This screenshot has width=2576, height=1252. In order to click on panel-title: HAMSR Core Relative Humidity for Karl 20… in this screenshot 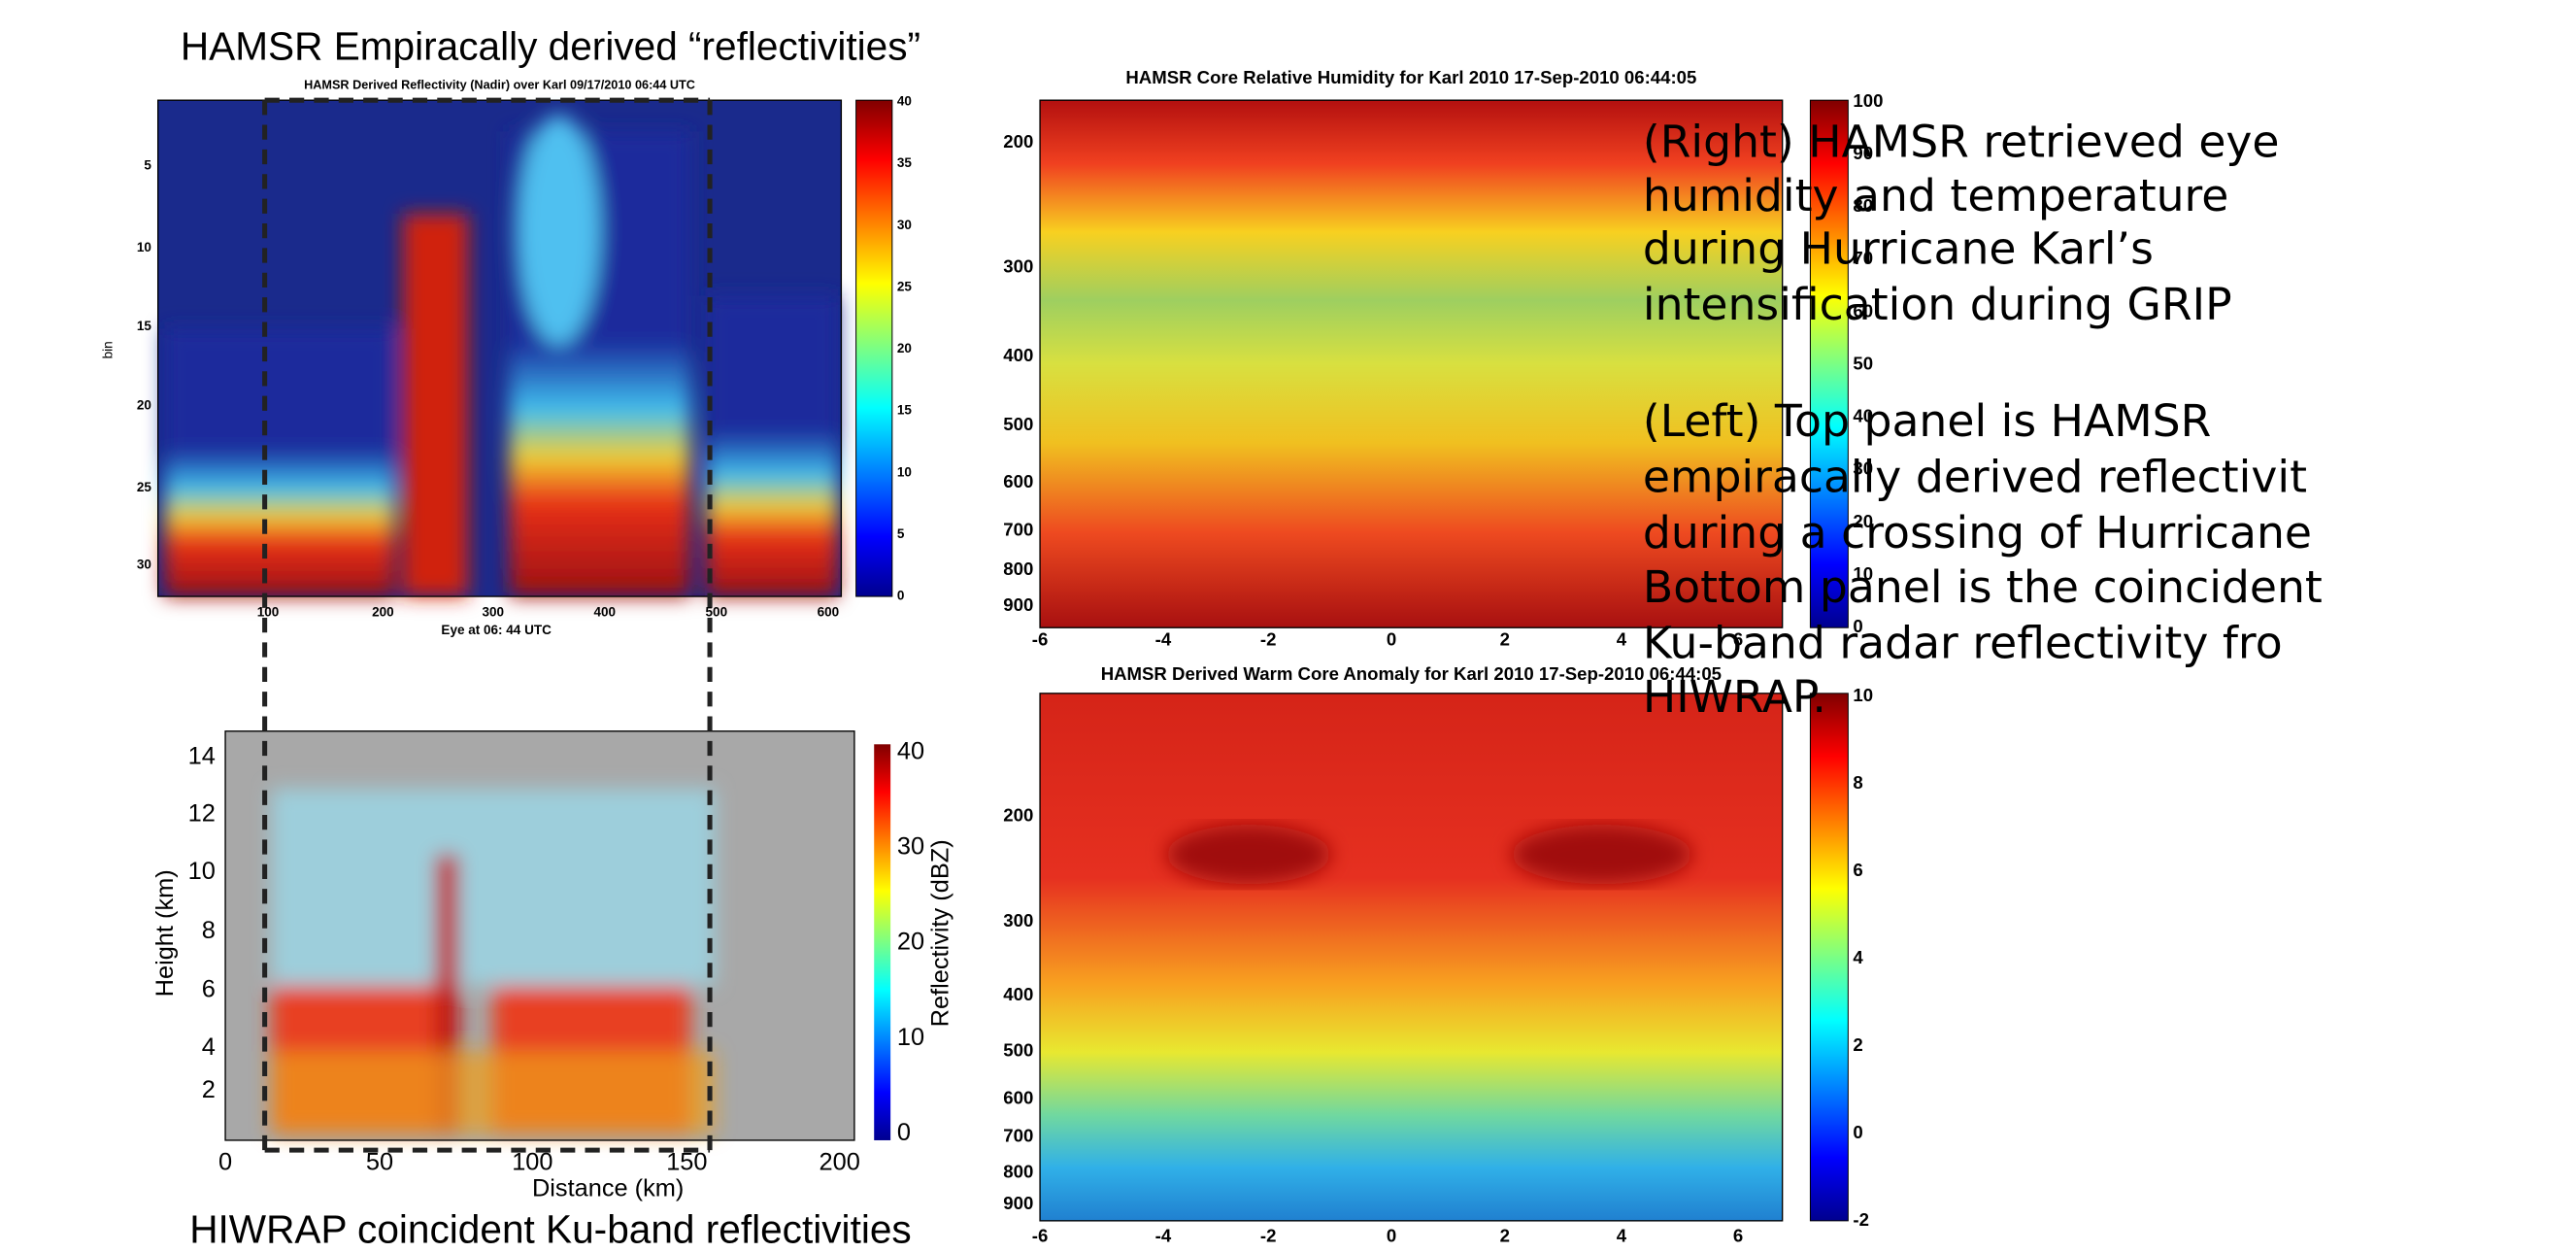, I will do `click(1410, 77)`.